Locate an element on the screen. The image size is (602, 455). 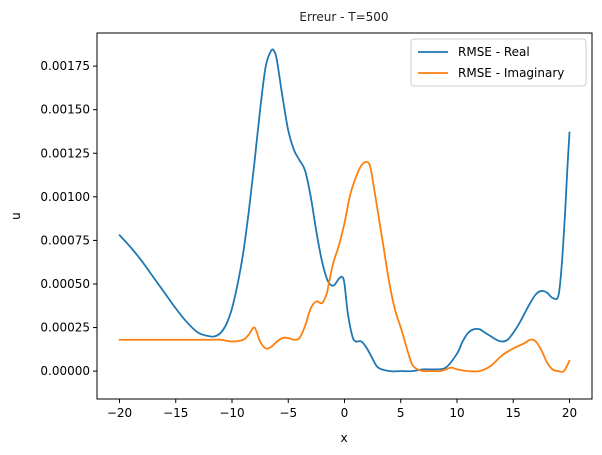
x-axis: −20 −15 −10 −5 0 5 10 15 20 is located at coordinates (342, 409).